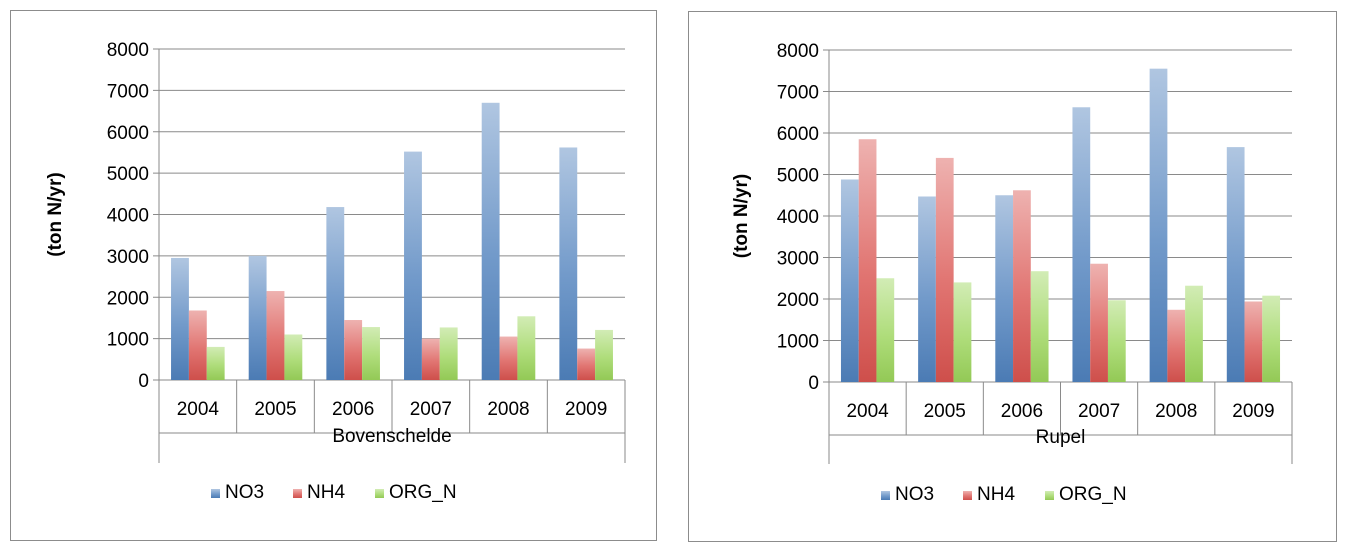 The image size is (1346, 555). What do you see at coordinates (391, 436) in the screenshot?
I see `x-group-label: Bovenschelde` at bounding box center [391, 436].